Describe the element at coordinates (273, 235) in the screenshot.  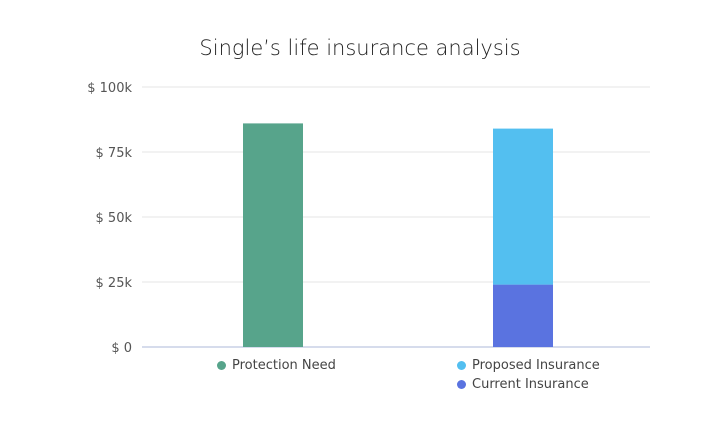
I see `bar-protection-need` at that location.